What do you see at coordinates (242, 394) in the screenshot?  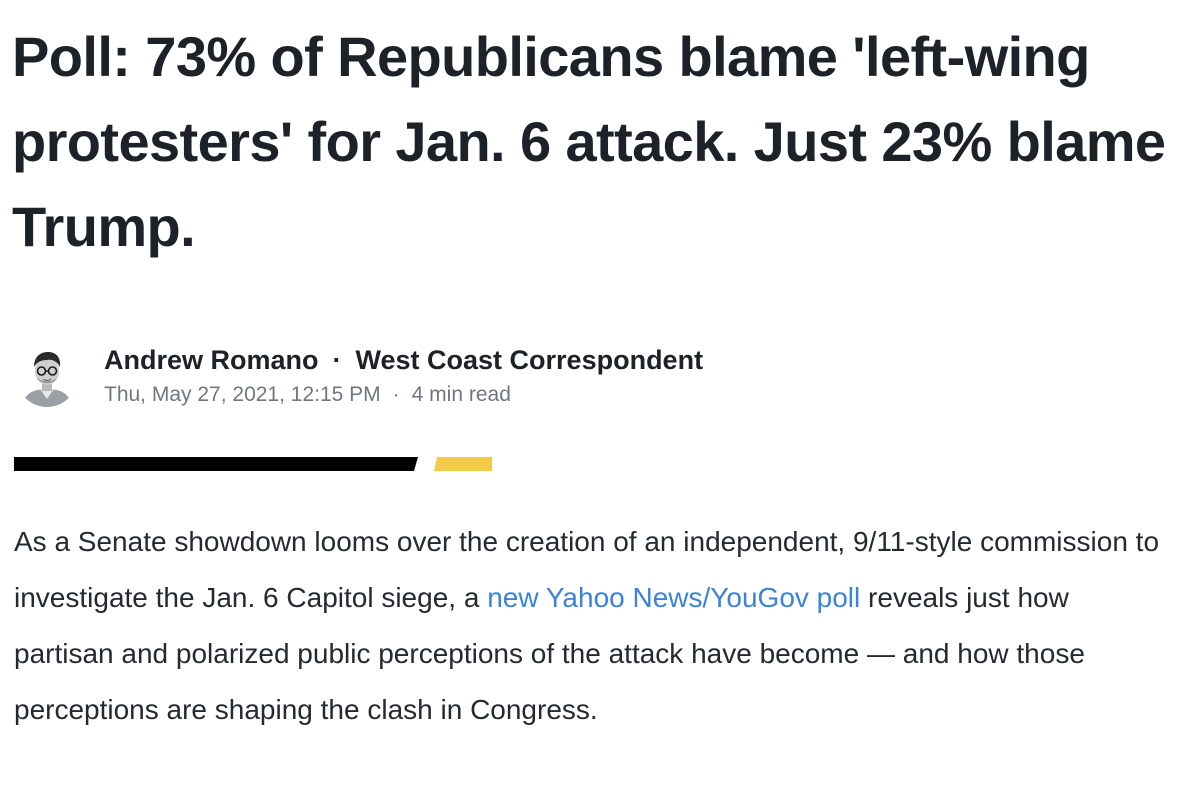 I see `publish-date: Thu, May 27, 2021, 12:15 PM` at bounding box center [242, 394].